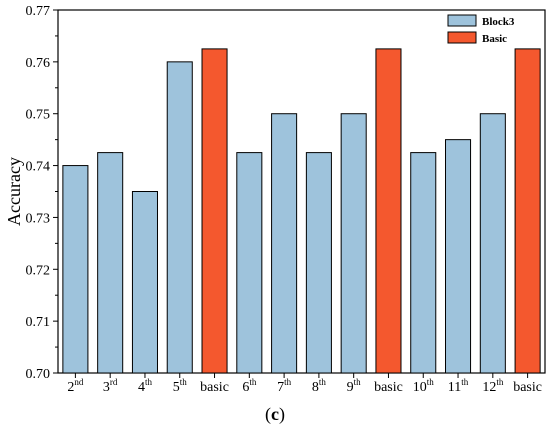 The image size is (550, 438). I want to click on x-tick-label: 4th, so click(145, 386).